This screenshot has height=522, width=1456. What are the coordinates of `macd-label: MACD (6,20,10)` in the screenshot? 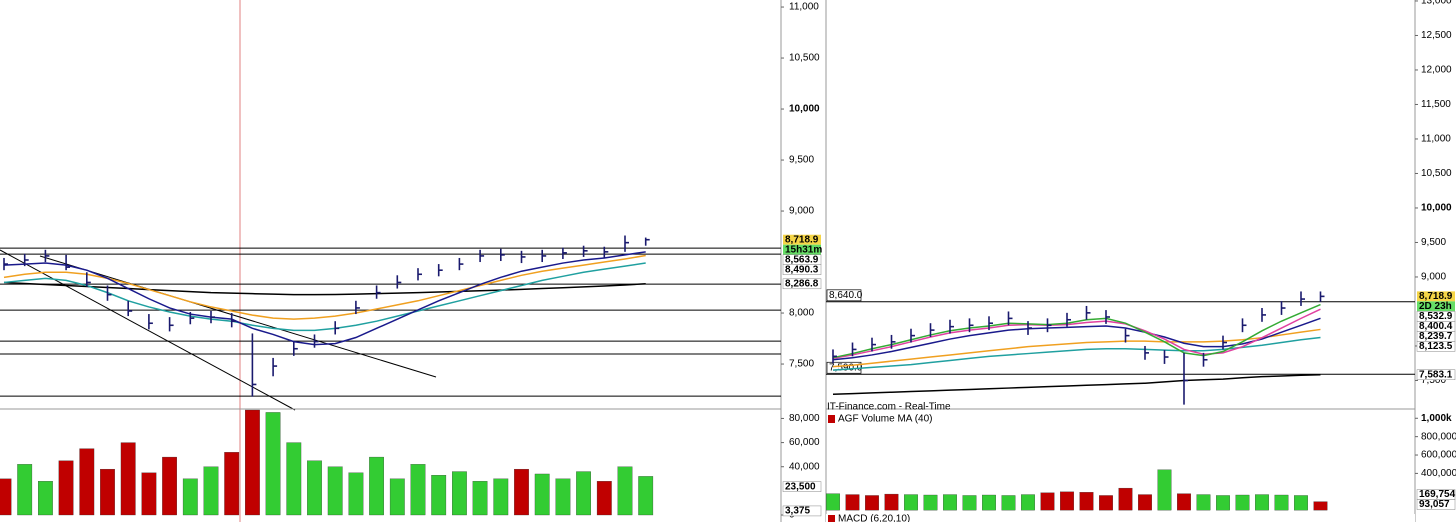 It's located at (874, 518).